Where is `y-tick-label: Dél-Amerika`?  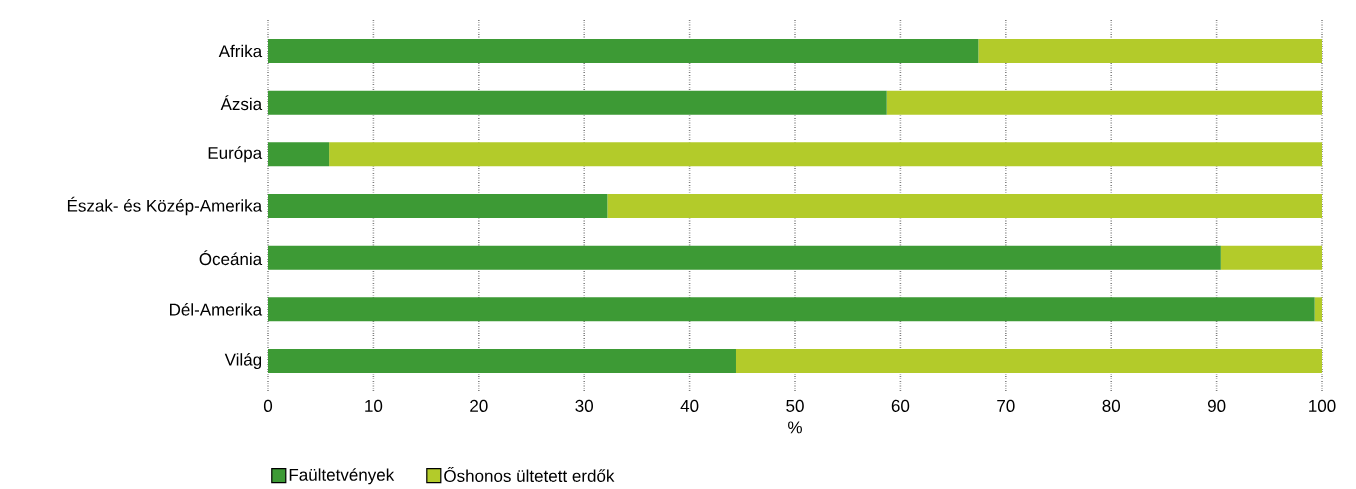
y-tick-label: Dél-Amerika is located at coordinates (216, 309).